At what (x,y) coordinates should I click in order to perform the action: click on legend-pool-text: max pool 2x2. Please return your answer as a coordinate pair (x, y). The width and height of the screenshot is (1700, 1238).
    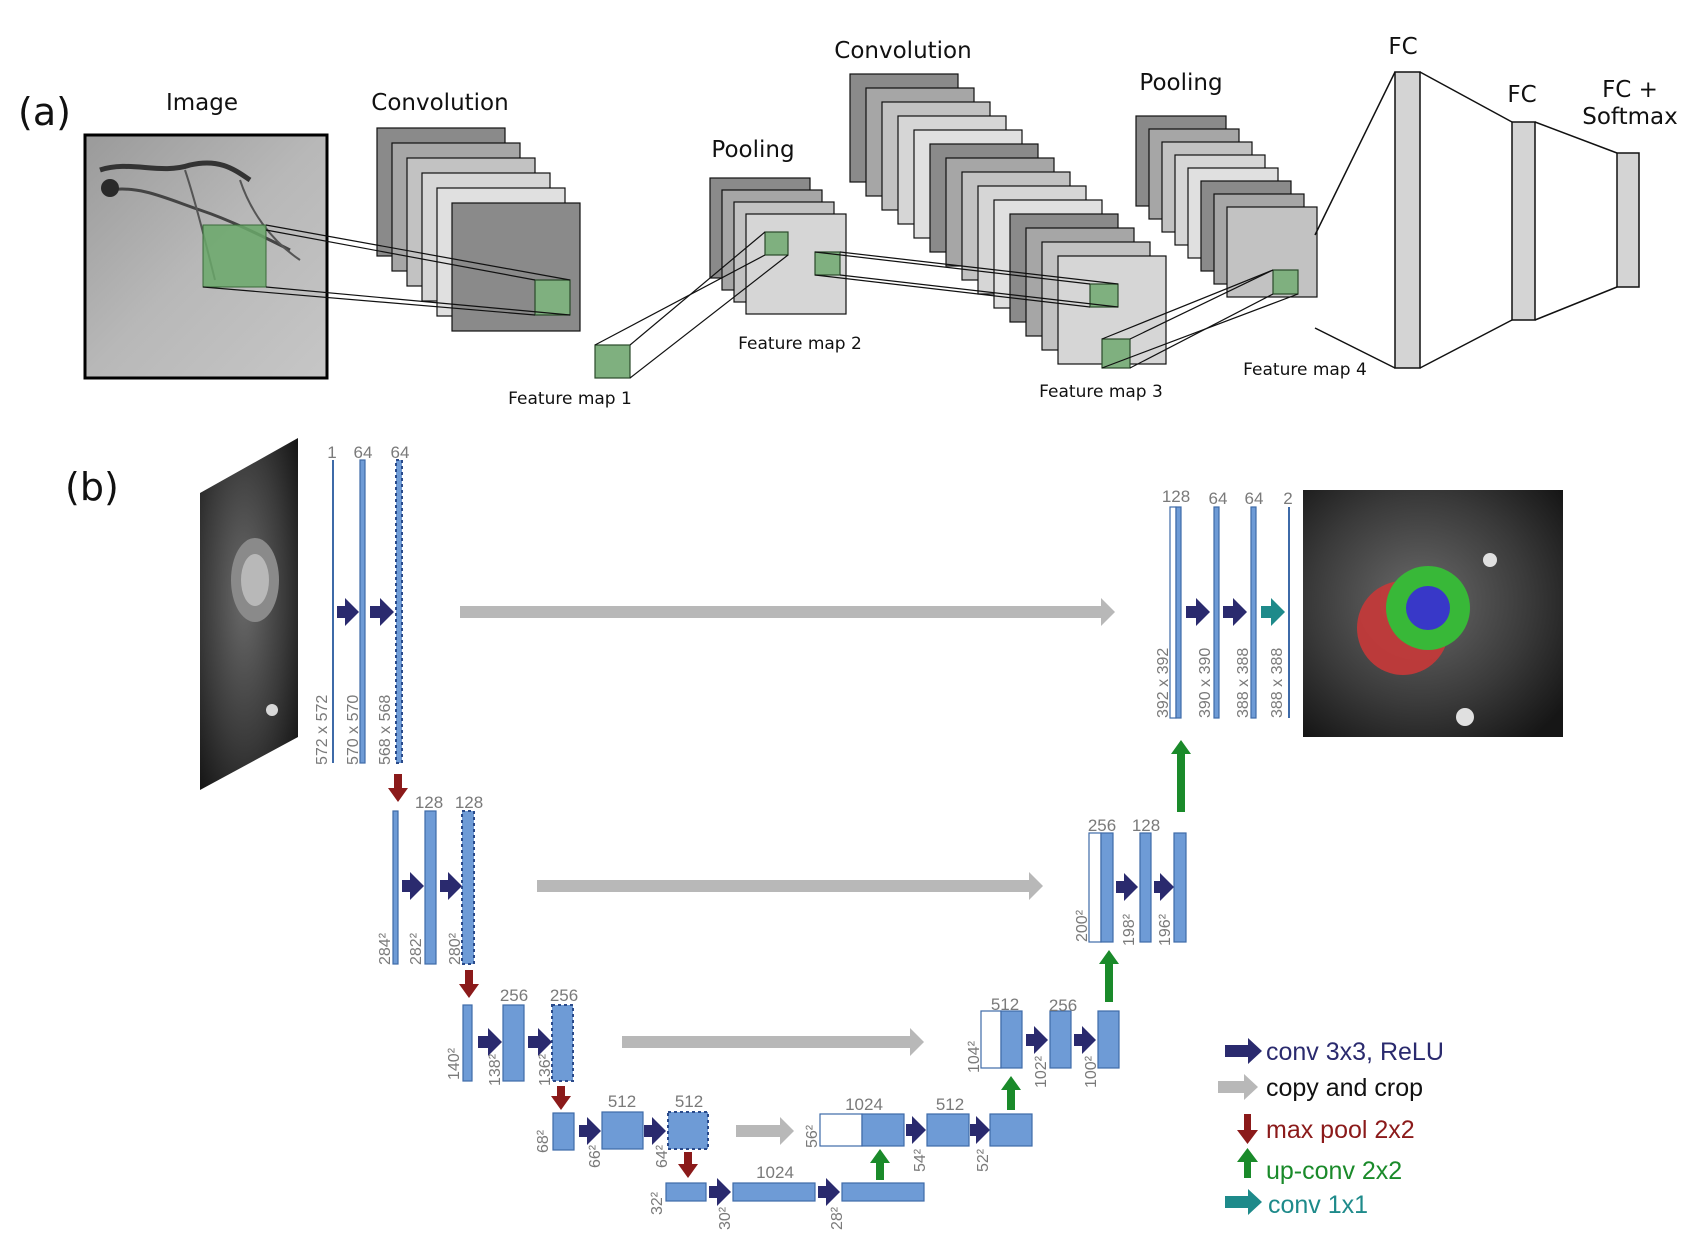
    Looking at the image, I should click on (1340, 1130).